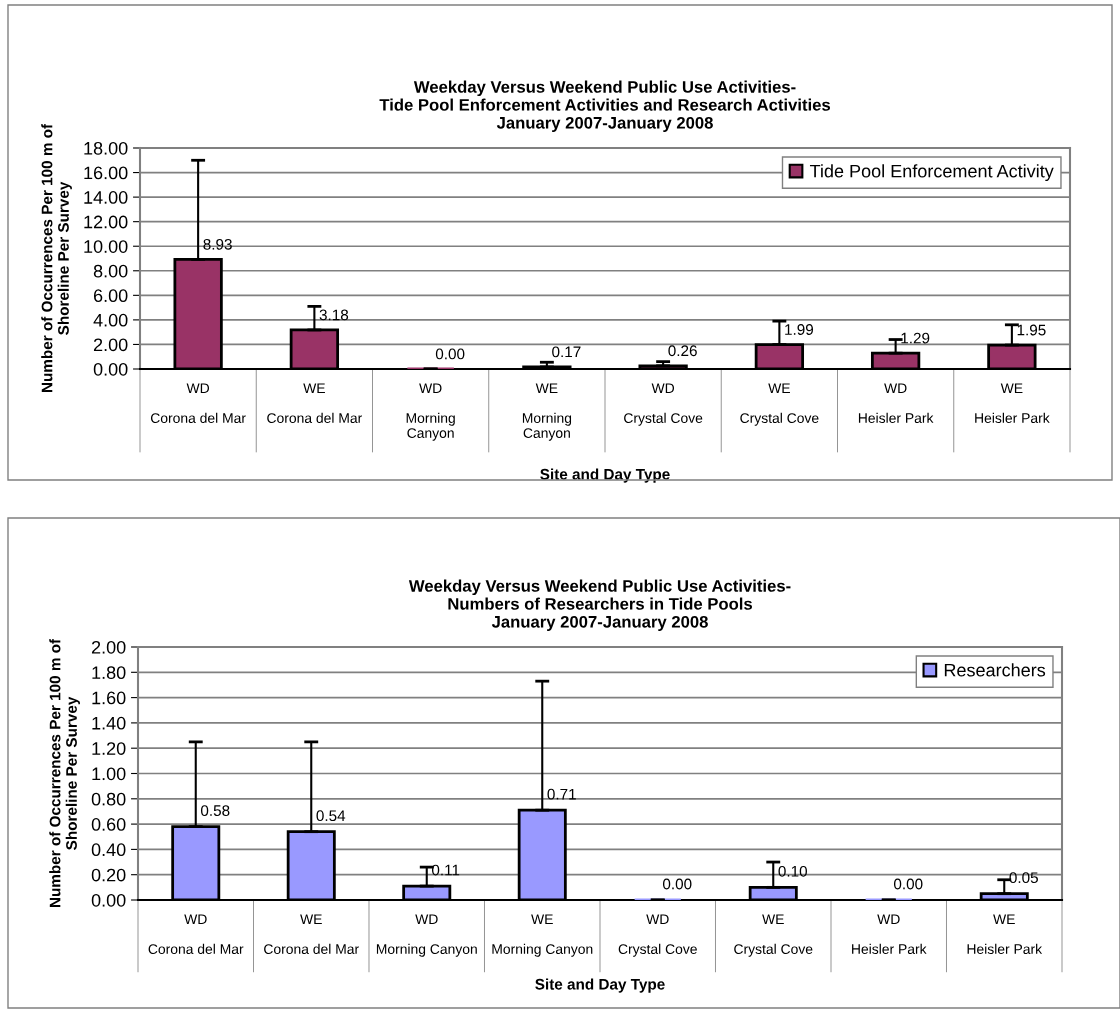 The height and width of the screenshot is (1013, 1120). Describe the element at coordinates (599, 605) in the screenshot. I see `chart-title: Weekday Versus Weekend Public Use Activities- Numbers of Researchers in Tide Pools January 2007-January 2008` at that location.